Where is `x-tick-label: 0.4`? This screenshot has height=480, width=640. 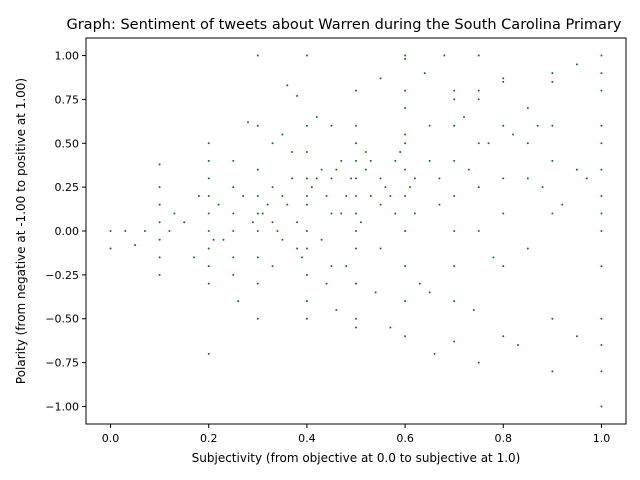 x-tick-label: 0.4 is located at coordinates (307, 438).